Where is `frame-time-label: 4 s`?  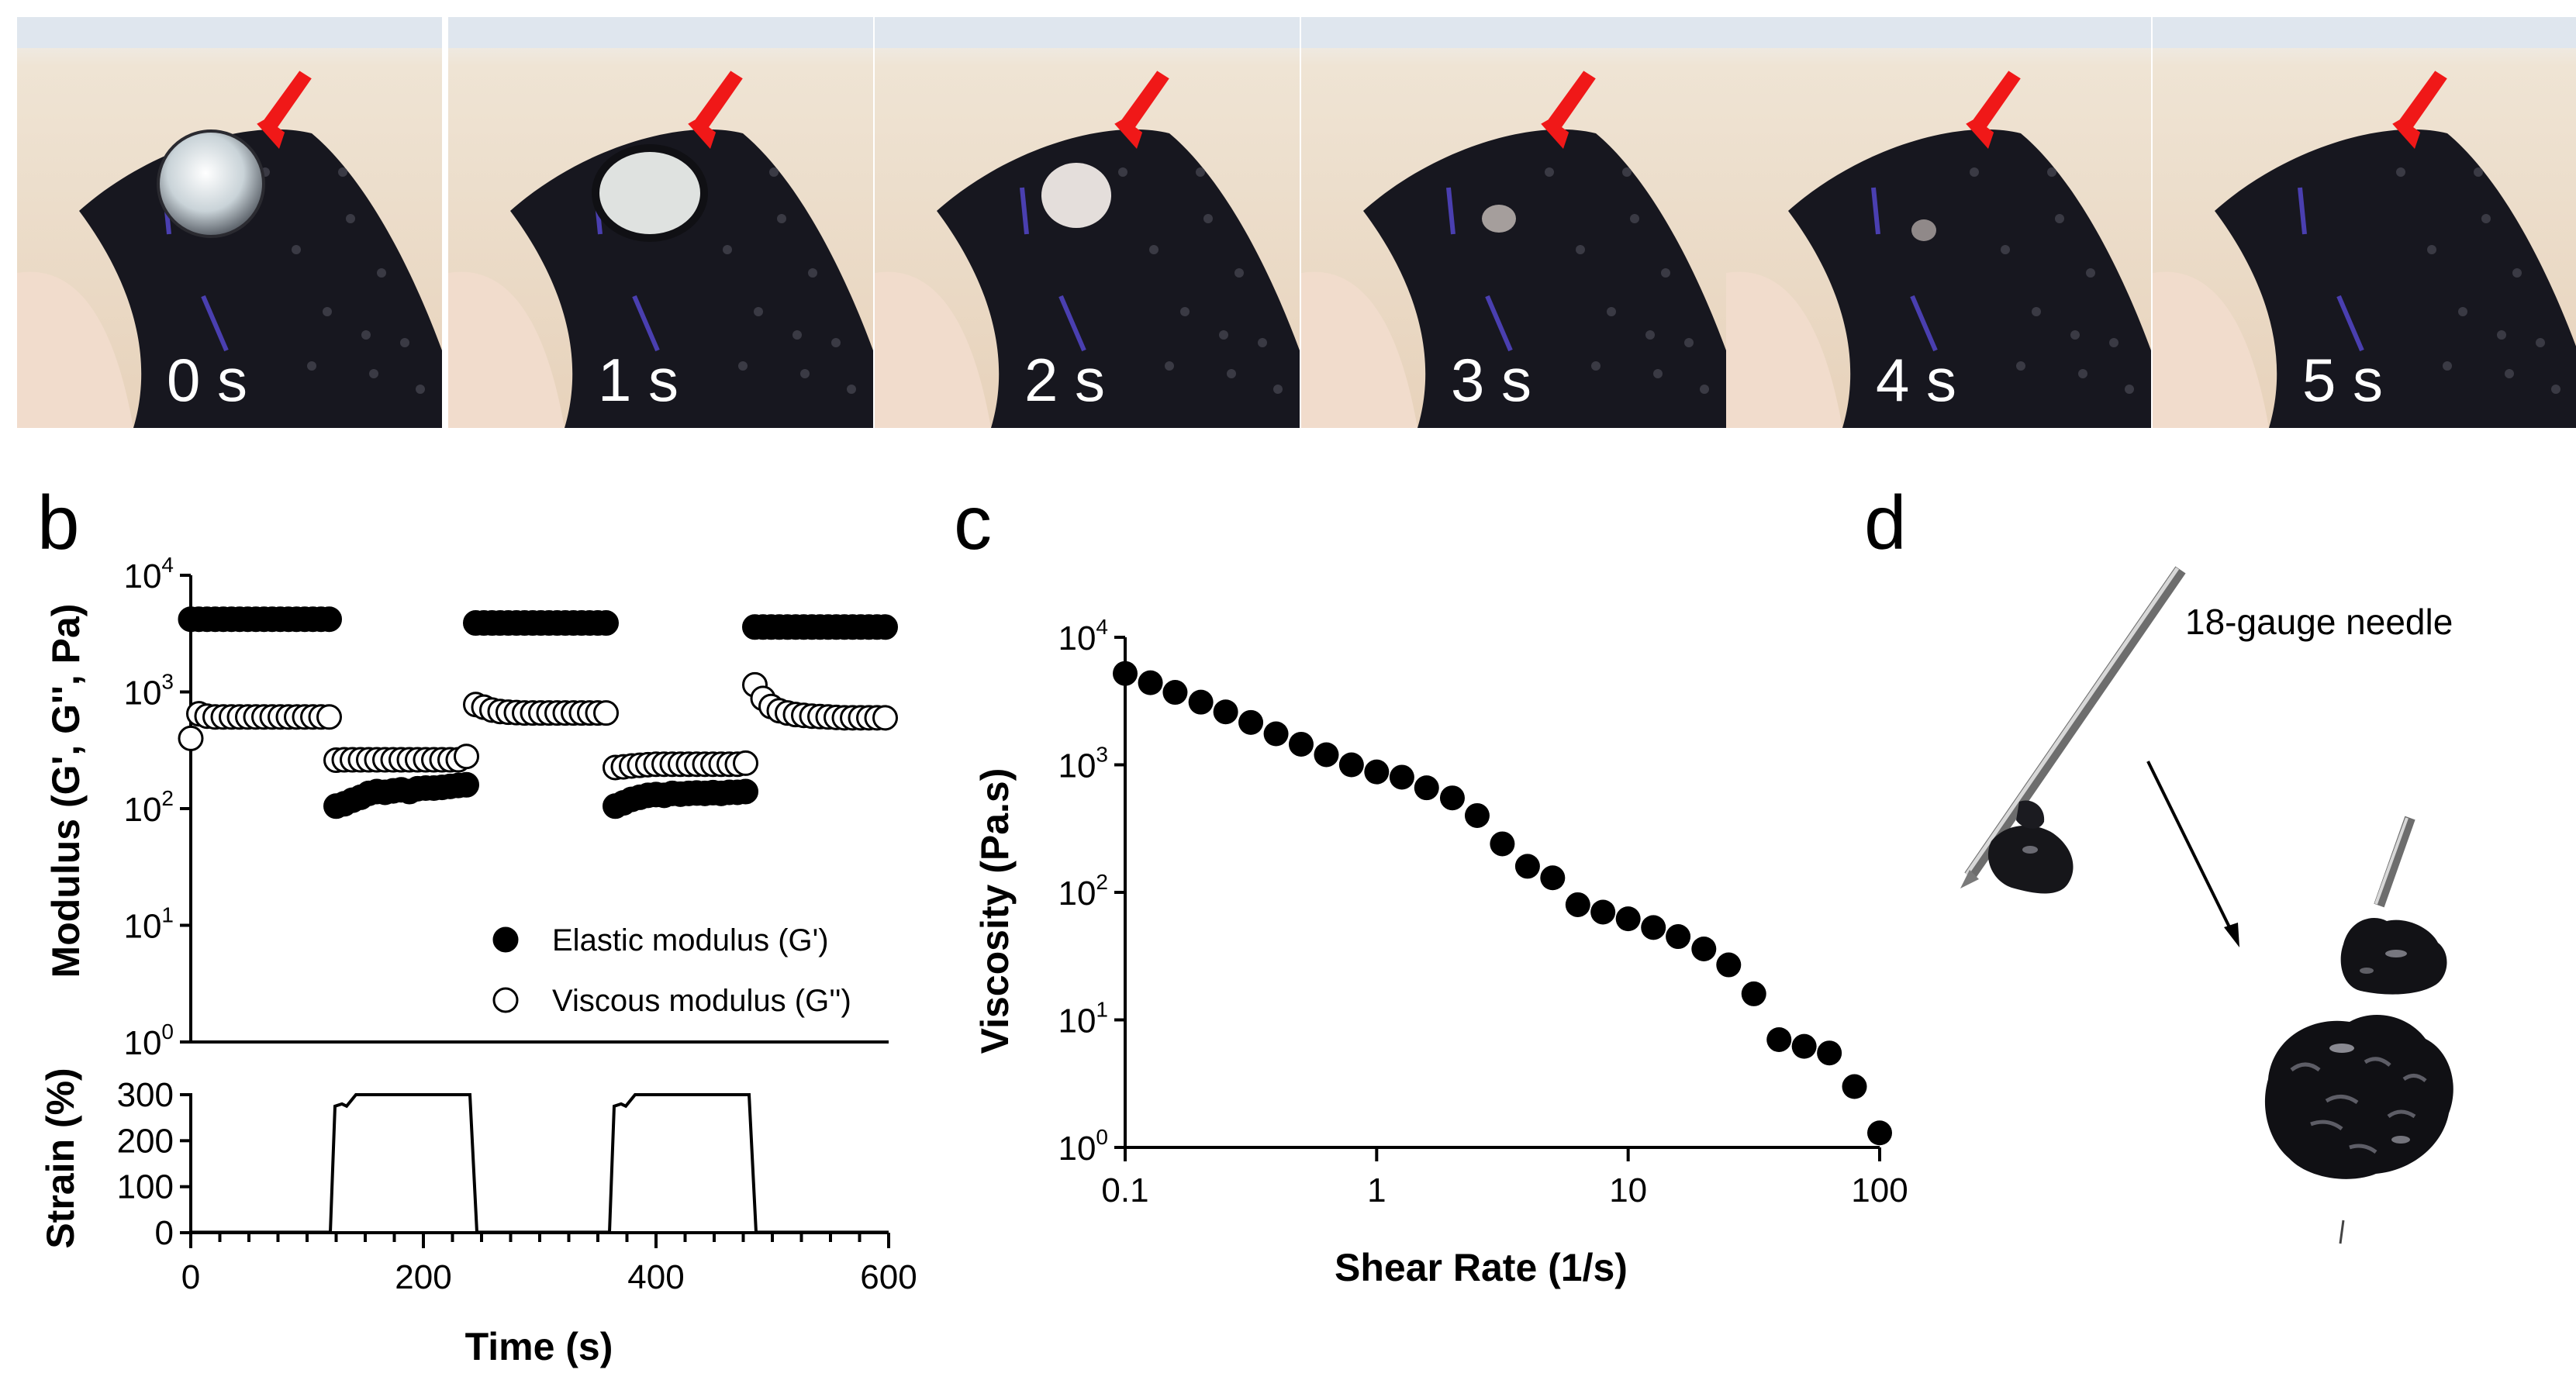 frame-time-label: 4 s is located at coordinates (1916, 380).